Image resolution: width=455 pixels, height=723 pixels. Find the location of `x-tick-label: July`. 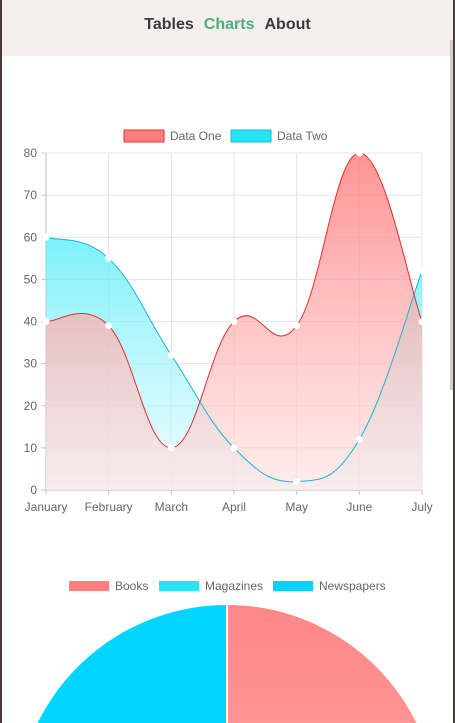

x-tick-label: July is located at coordinates (421, 507).